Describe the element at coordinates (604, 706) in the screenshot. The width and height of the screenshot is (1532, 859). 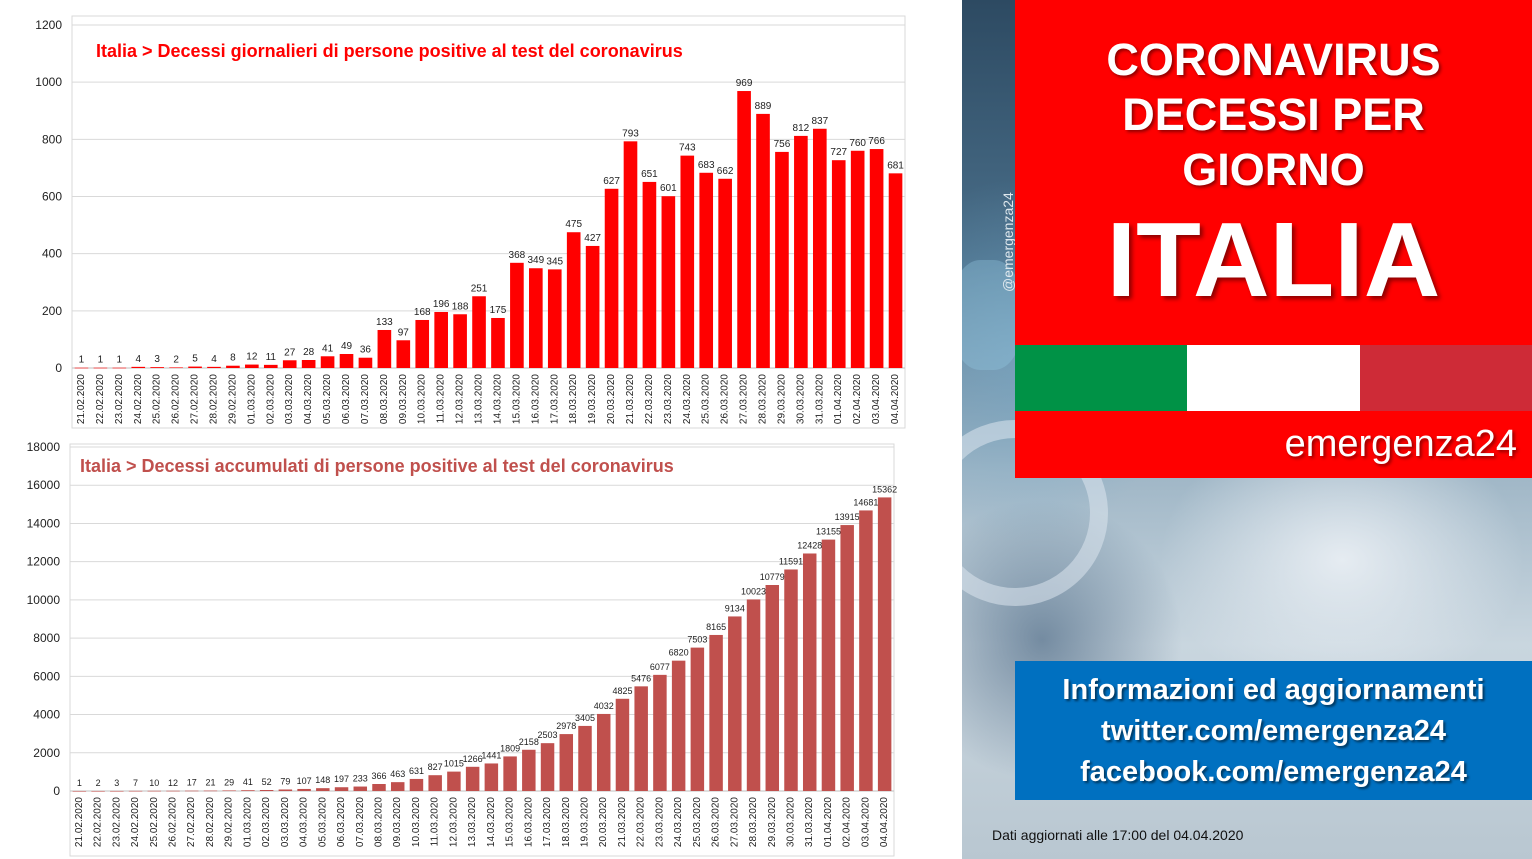
I see `data-label: 4032` at that location.